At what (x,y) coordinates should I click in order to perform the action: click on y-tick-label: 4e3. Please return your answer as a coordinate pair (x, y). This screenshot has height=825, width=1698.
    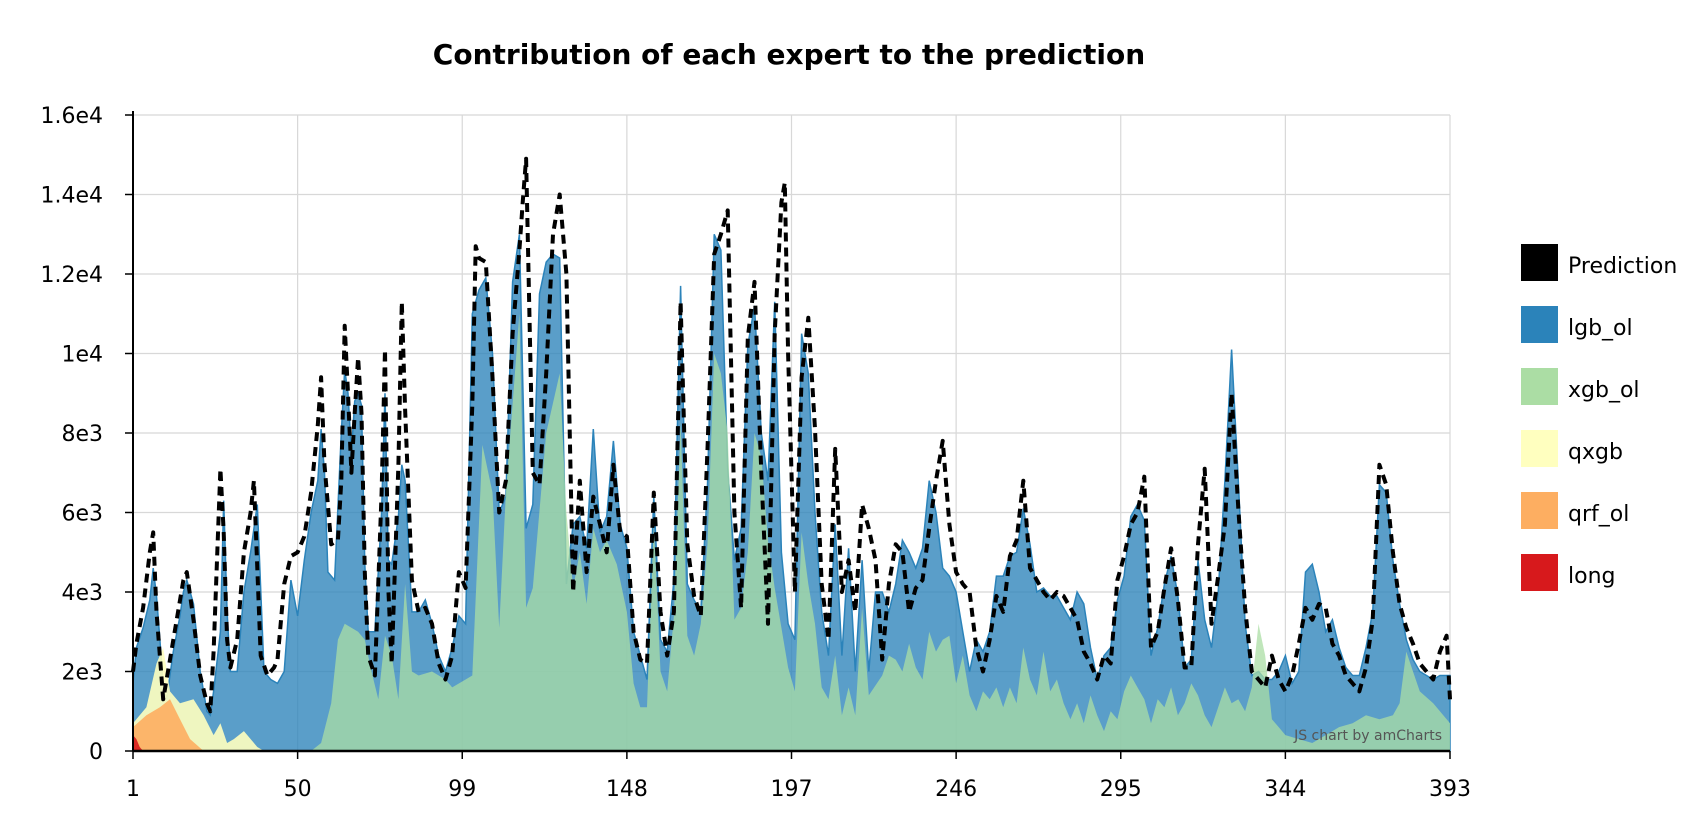
    Looking at the image, I should click on (82, 593).